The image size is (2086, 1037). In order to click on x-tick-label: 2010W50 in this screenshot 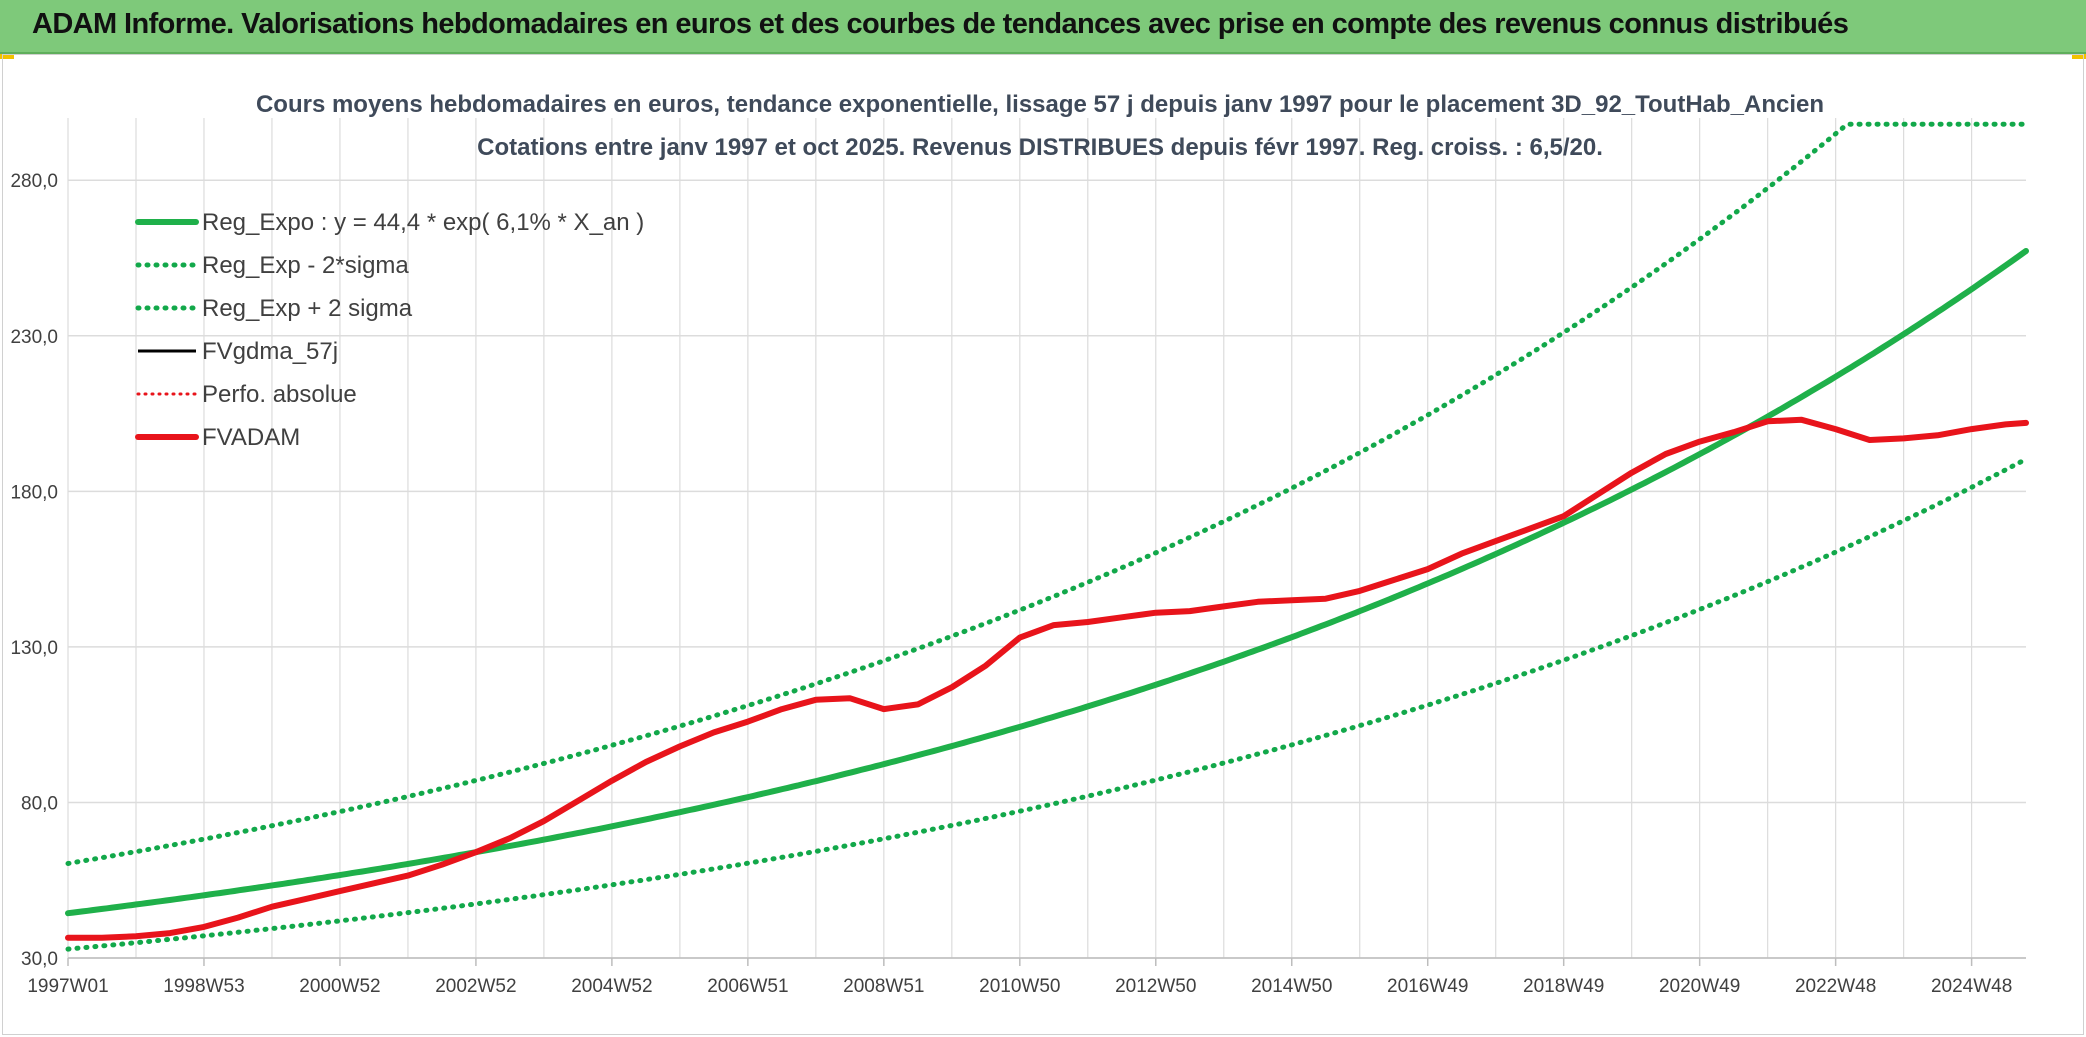, I will do `click(1019, 986)`.